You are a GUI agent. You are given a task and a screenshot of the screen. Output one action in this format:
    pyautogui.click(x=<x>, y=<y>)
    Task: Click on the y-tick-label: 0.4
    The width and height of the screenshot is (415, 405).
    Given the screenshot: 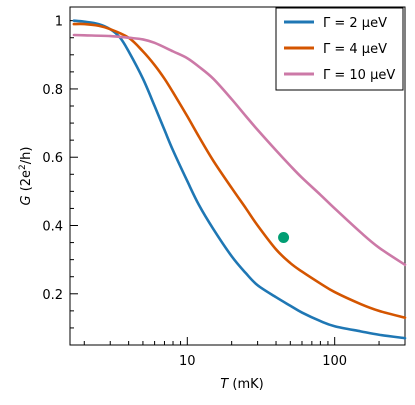 What is the action you would take?
    pyautogui.click(x=52, y=227)
    